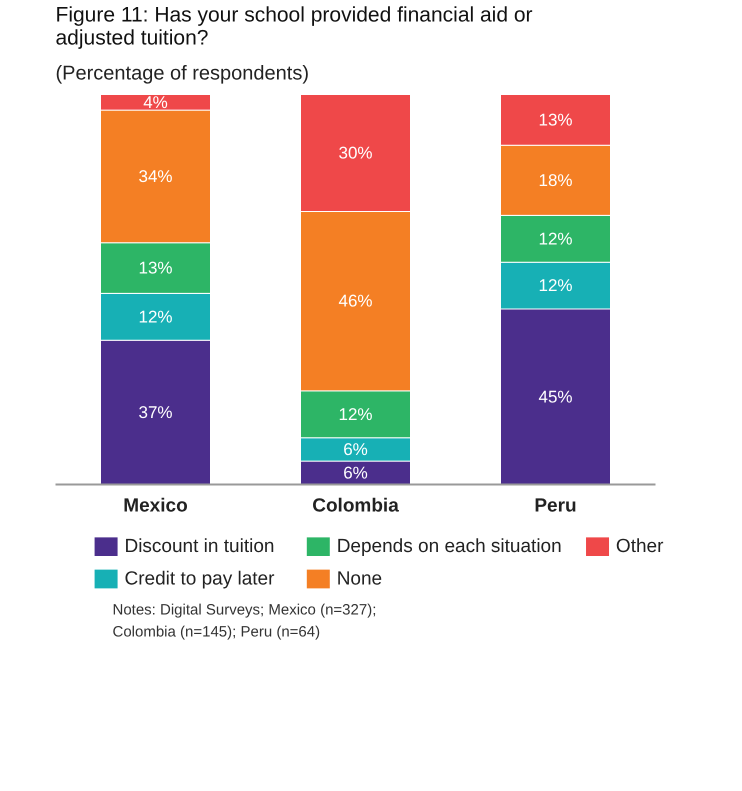 The width and height of the screenshot is (742, 791). What do you see at coordinates (155, 102) in the screenshot?
I see `data-label: 4%` at bounding box center [155, 102].